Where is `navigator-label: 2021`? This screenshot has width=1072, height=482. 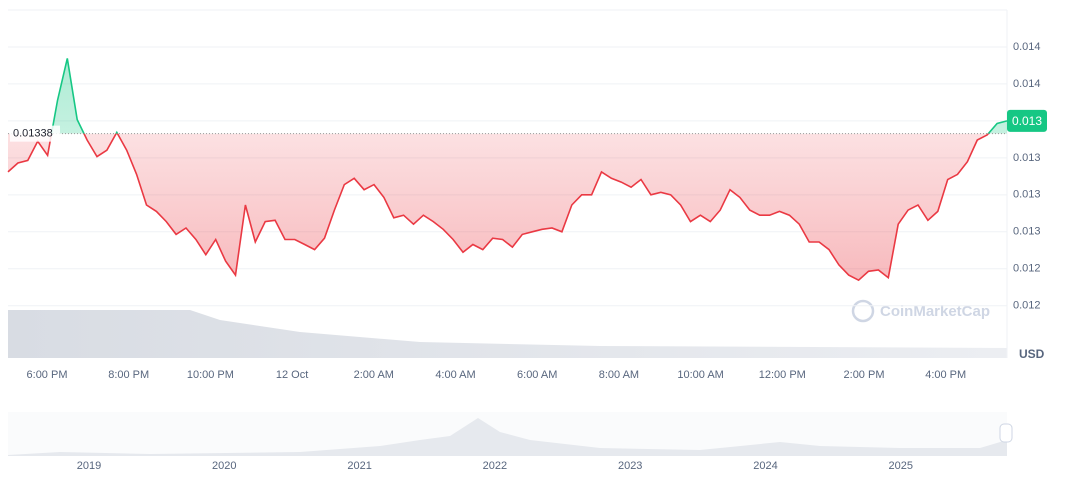 navigator-label: 2021 is located at coordinates (359, 466).